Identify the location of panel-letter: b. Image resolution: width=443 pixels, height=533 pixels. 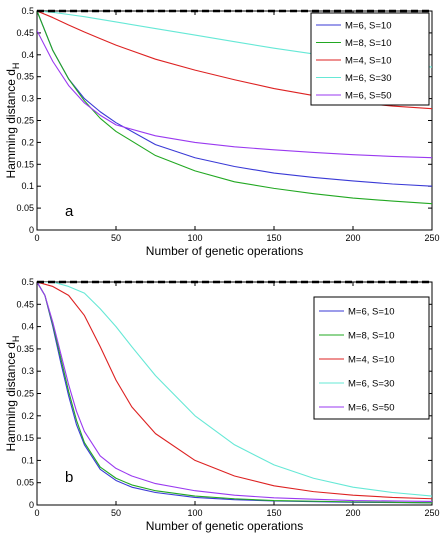
(69, 477).